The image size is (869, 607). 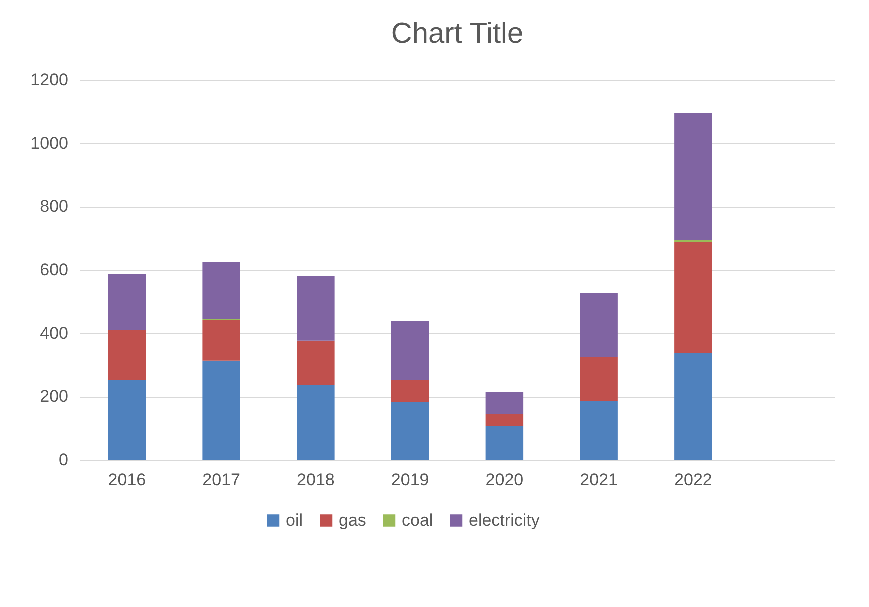 What do you see at coordinates (49, 143) in the screenshot?
I see `y-tick-label: 1000` at bounding box center [49, 143].